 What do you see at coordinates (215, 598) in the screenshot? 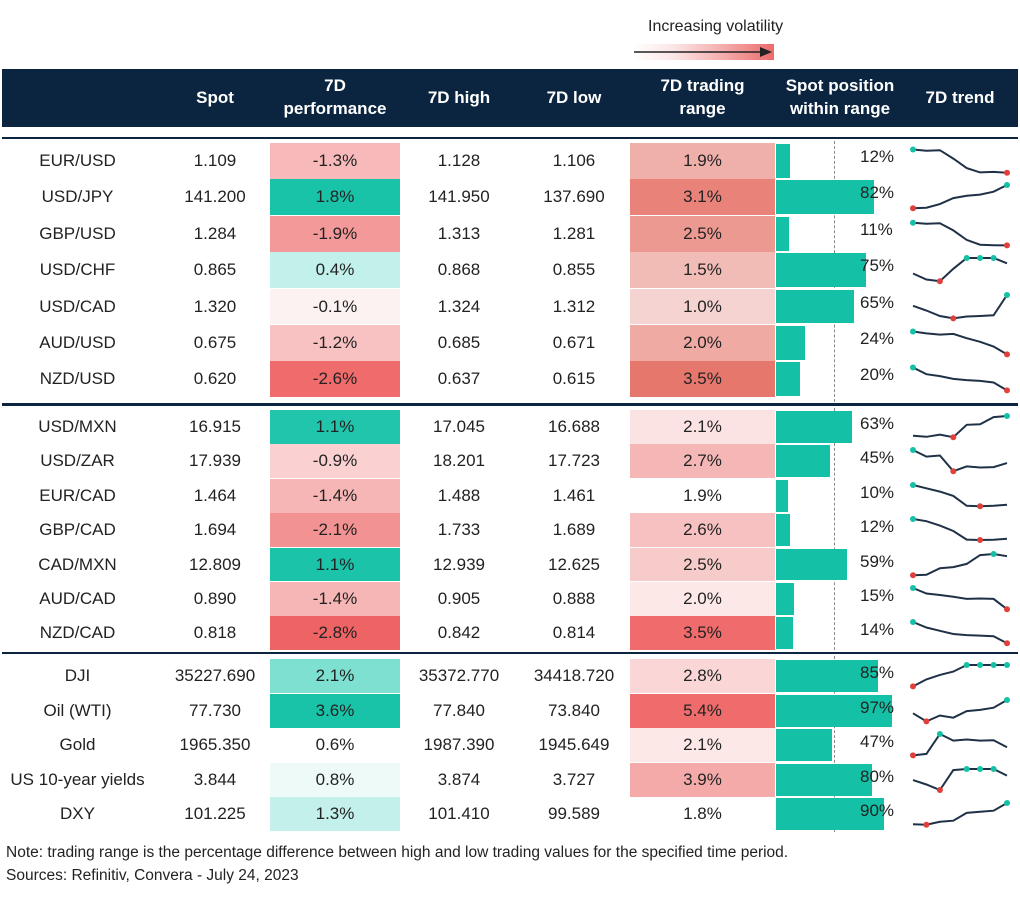
I see `cell-spot: 0.890` at bounding box center [215, 598].